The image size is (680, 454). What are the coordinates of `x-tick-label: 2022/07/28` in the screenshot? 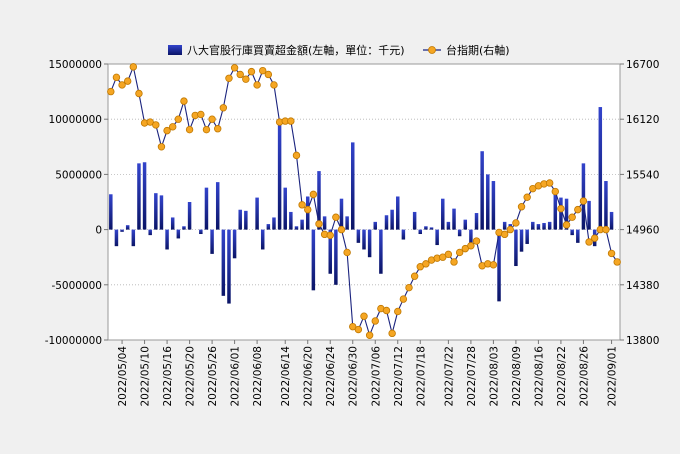 It's located at (472, 376).